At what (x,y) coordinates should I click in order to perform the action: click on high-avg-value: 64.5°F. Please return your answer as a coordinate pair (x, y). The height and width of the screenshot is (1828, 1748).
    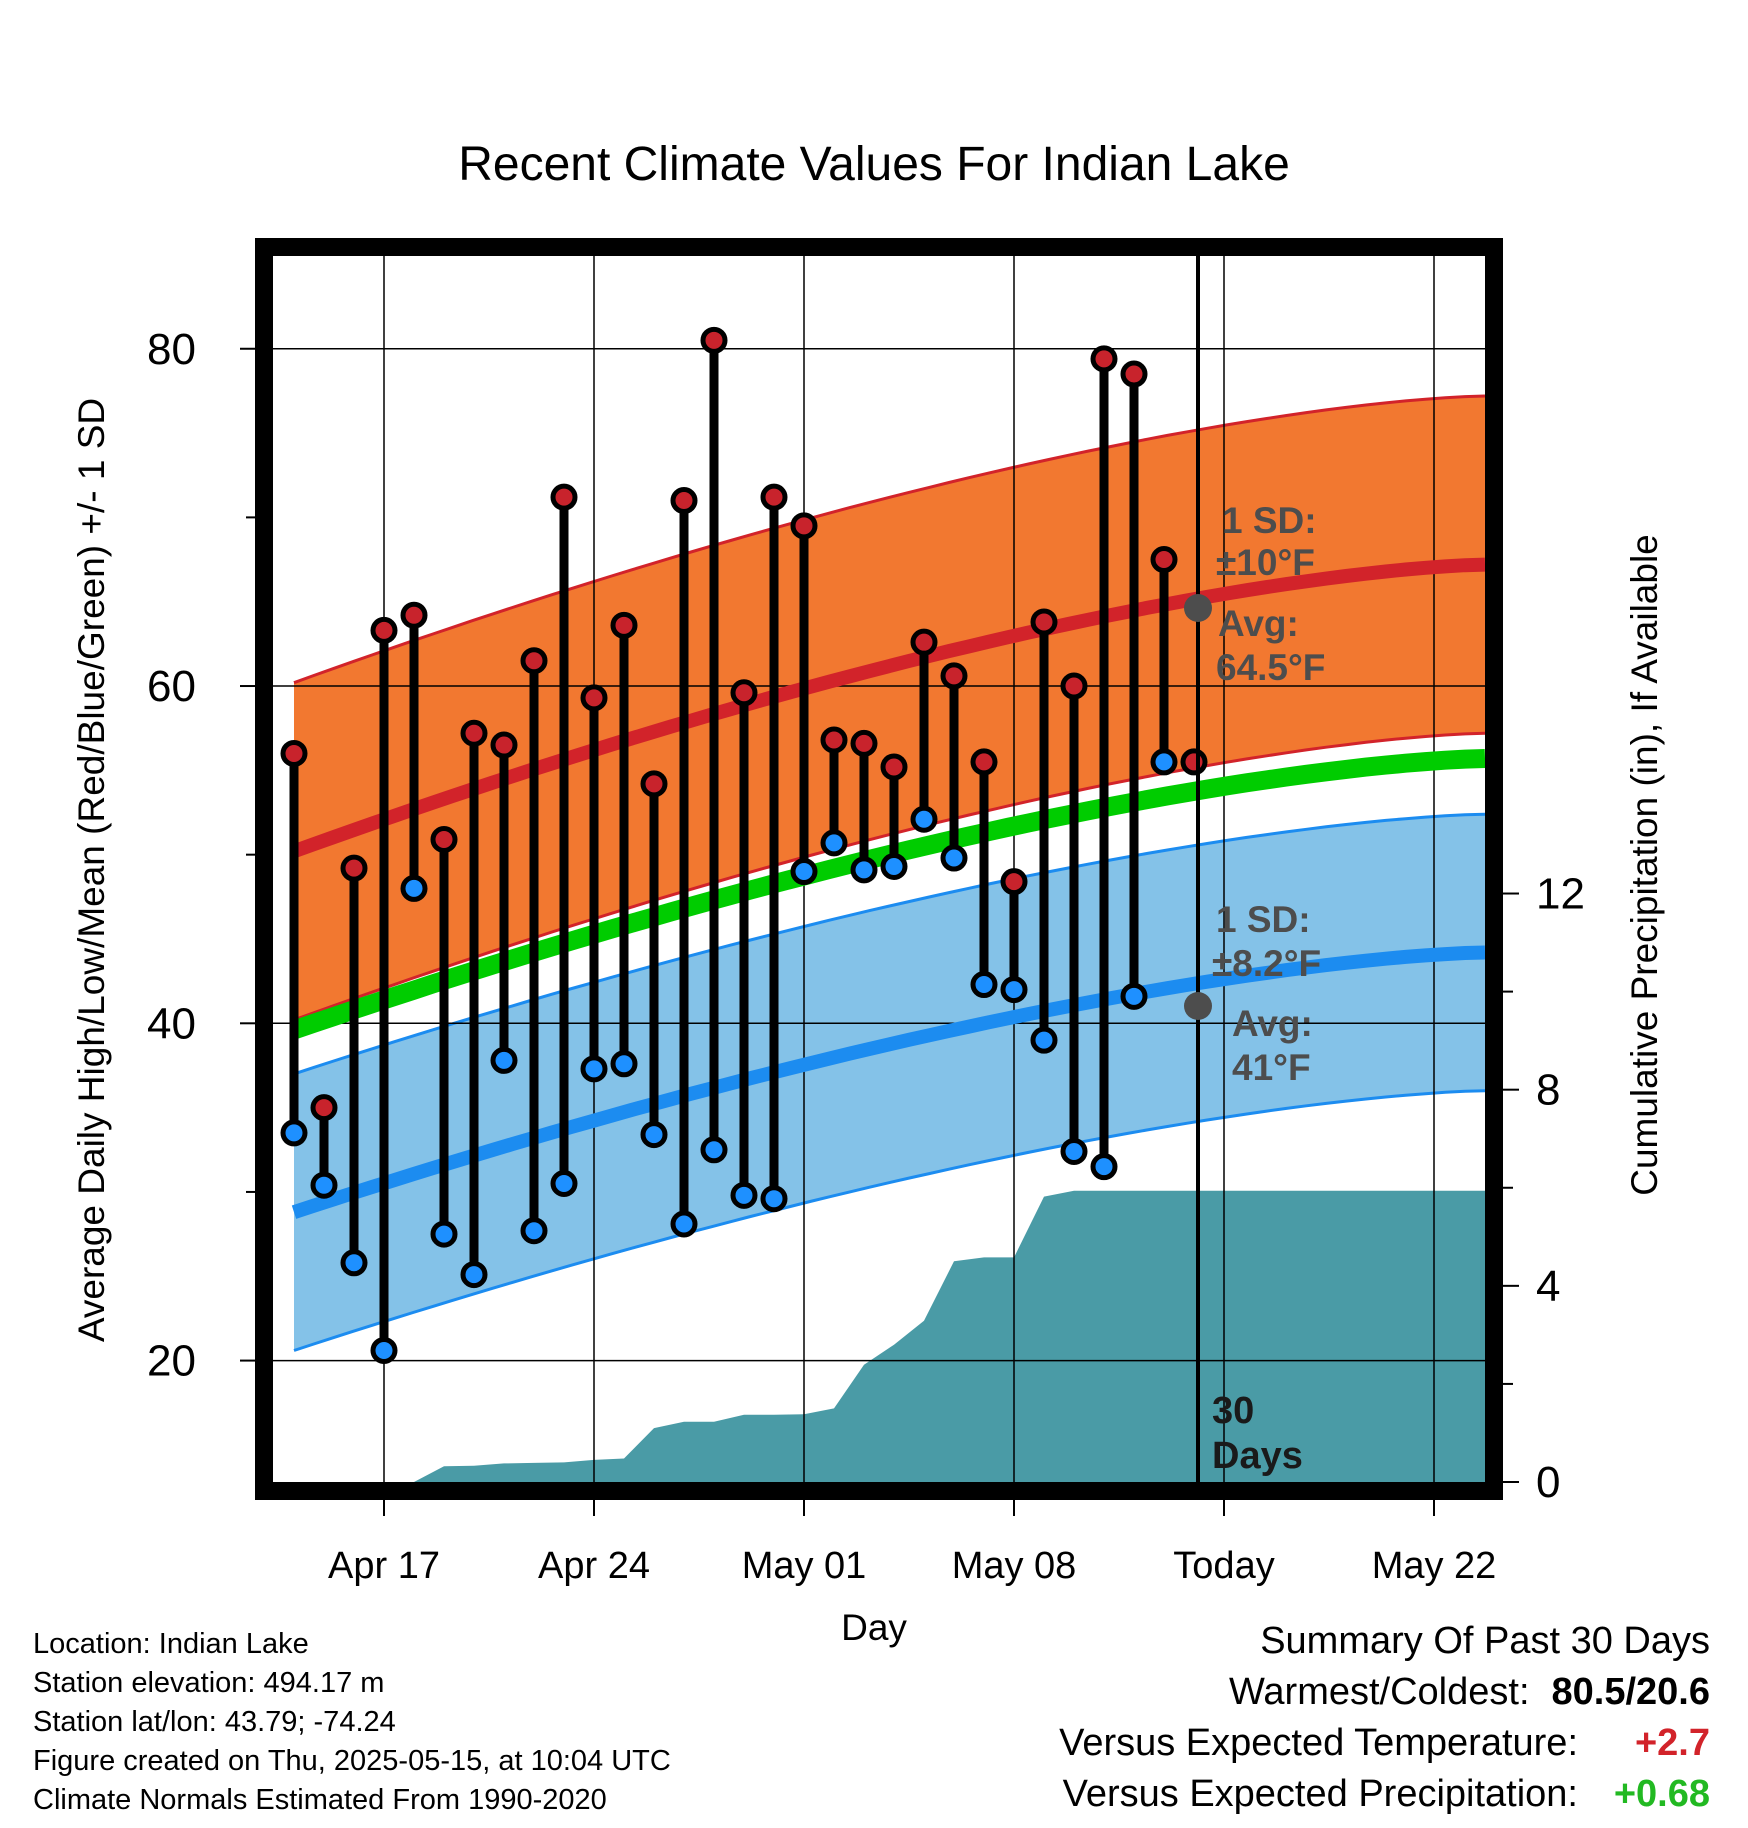
    Looking at the image, I should click on (1270, 667).